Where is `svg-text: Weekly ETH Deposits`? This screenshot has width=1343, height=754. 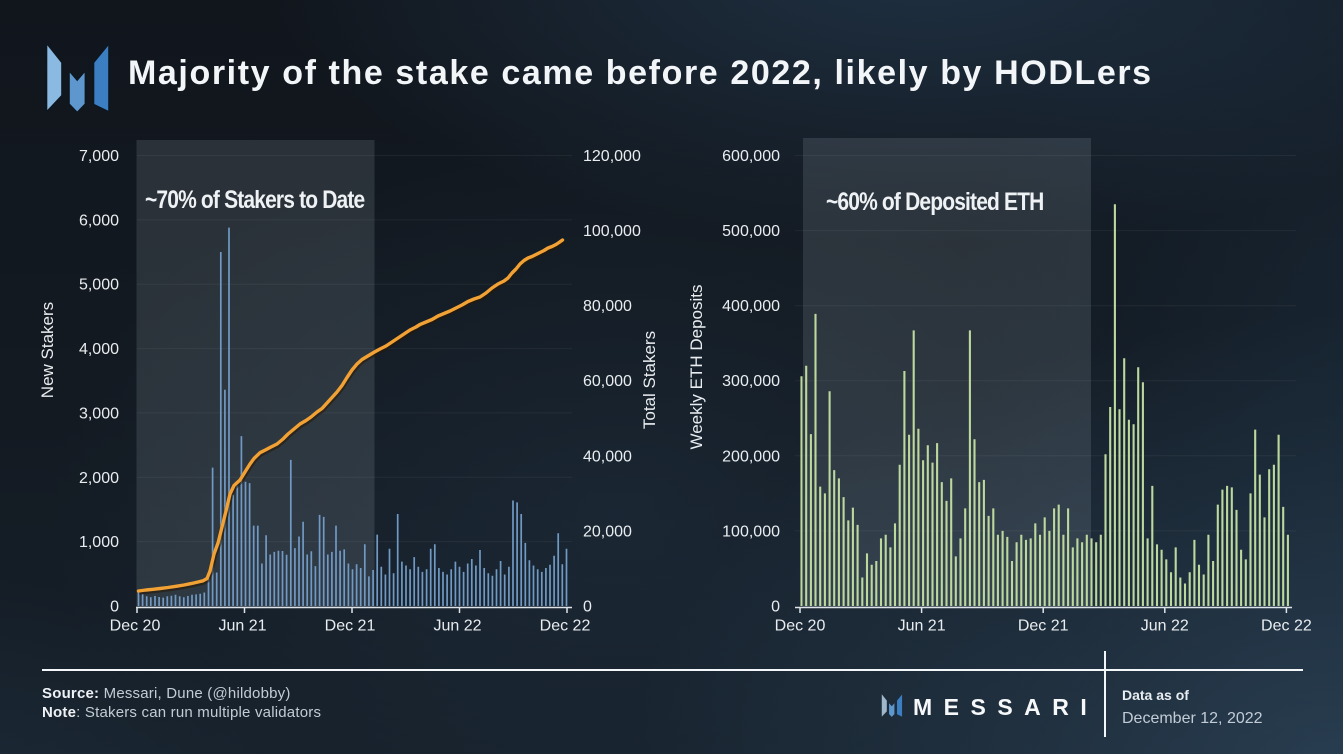 svg-text: Weekly ETH Deposits is located at coordinates (696, 366).